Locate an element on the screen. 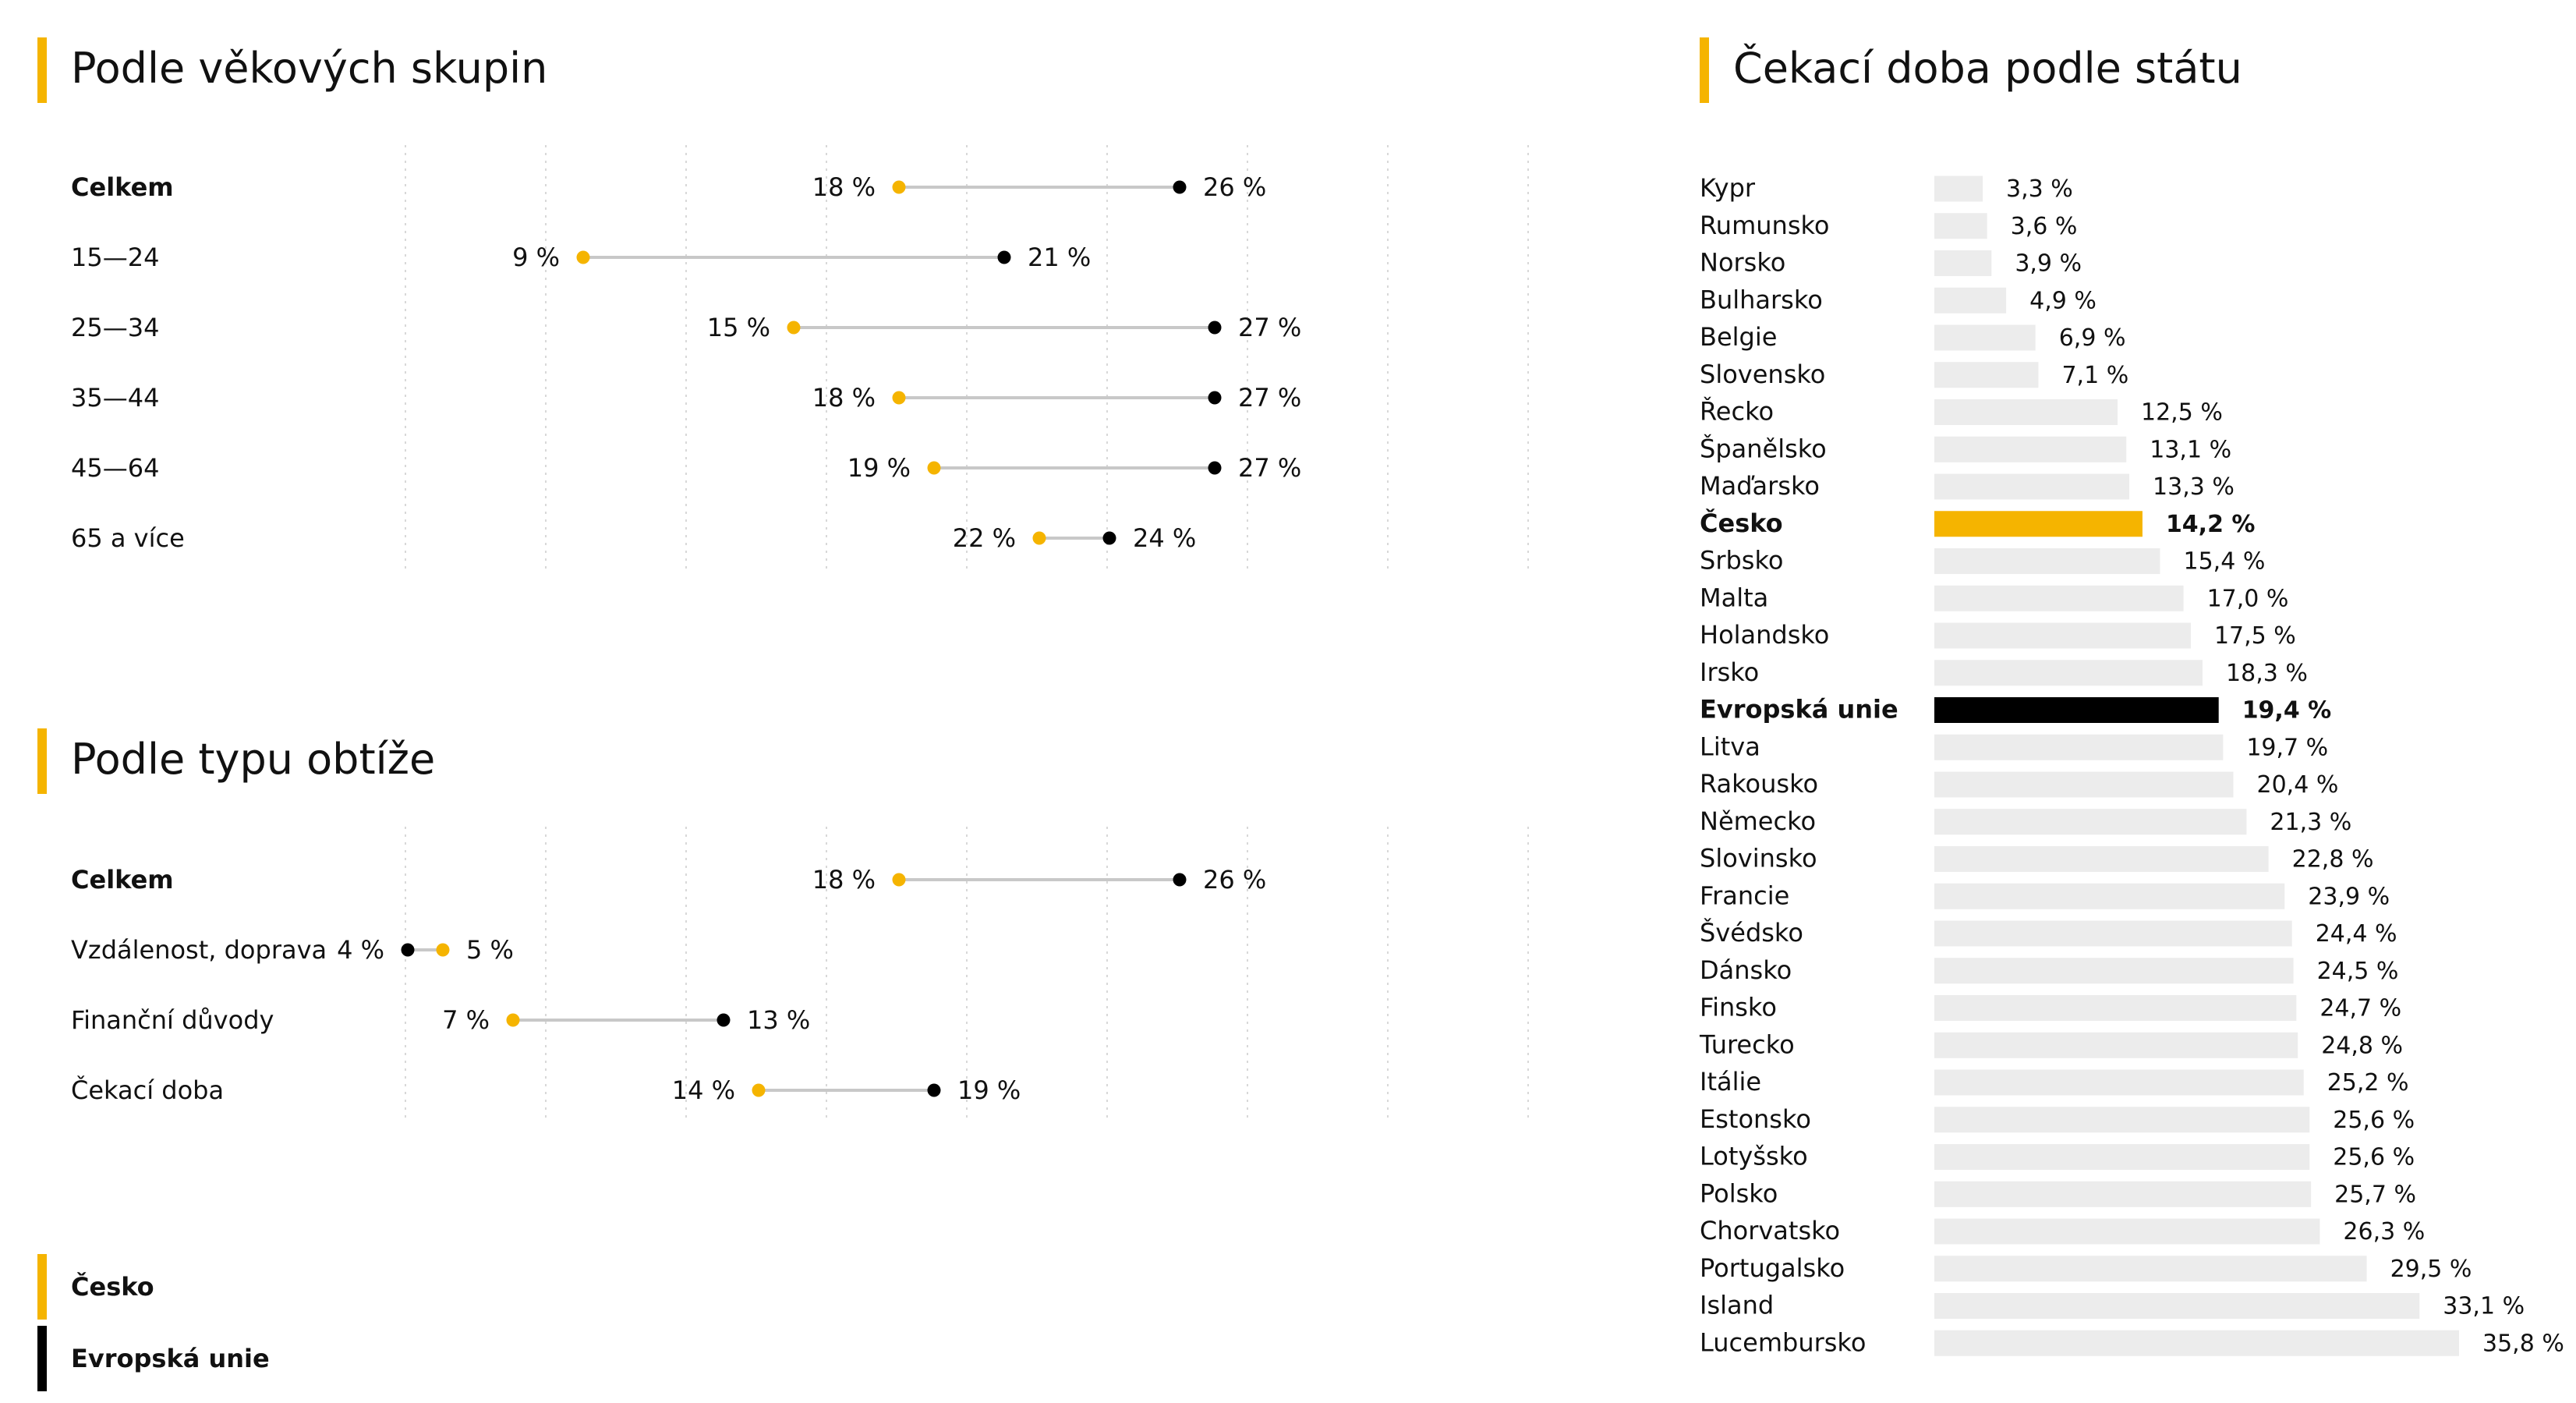  row-label: Finanční důvody is located at coordinates (172, 1020).